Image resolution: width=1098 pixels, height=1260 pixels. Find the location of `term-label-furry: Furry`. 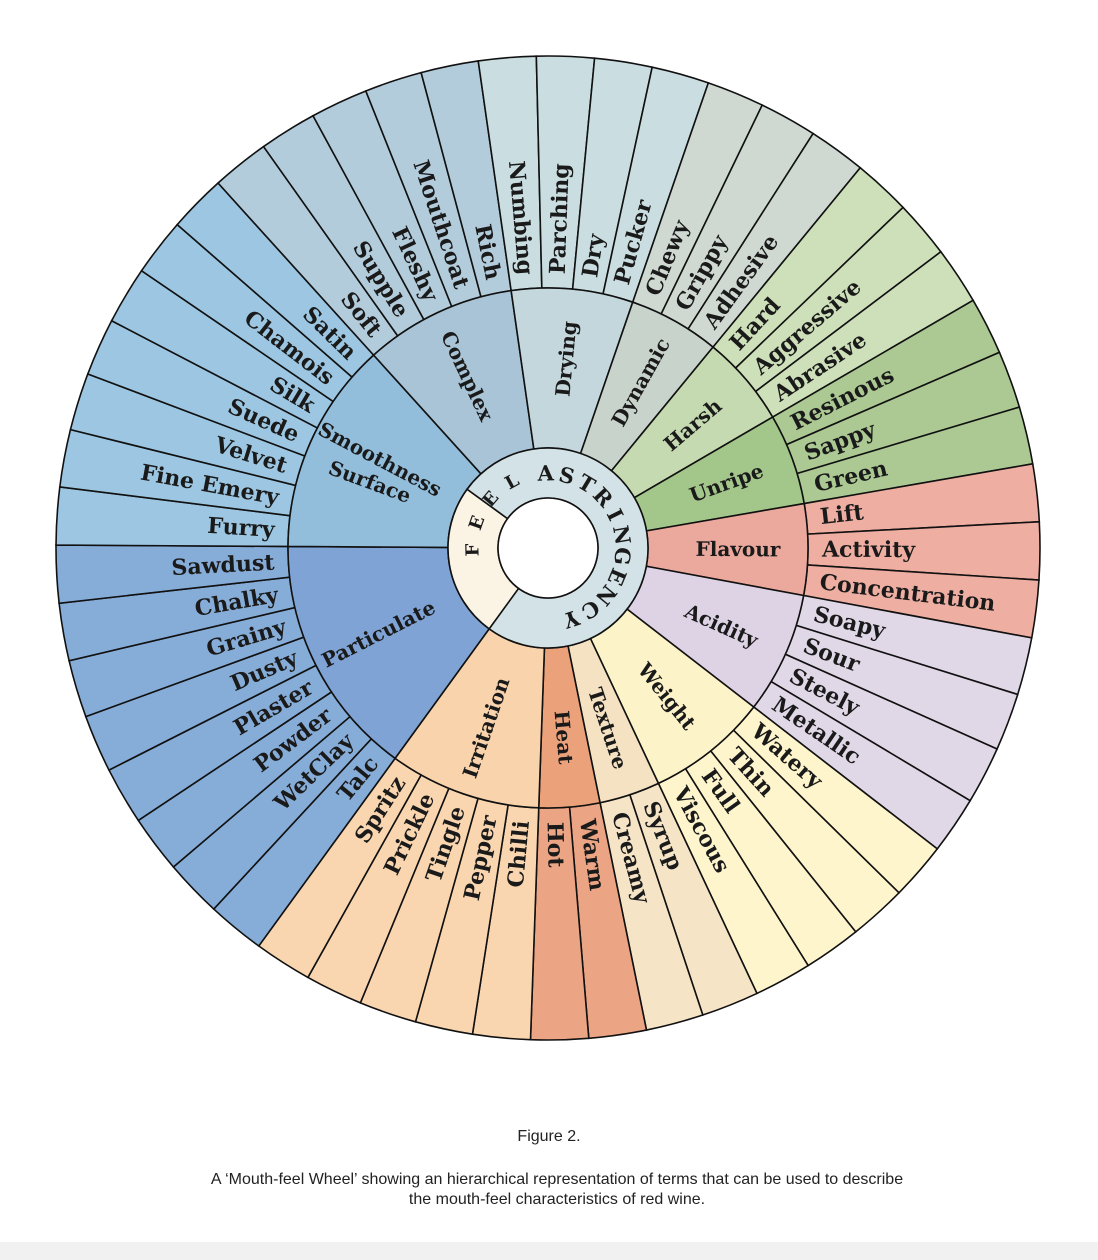

term-label-furry: Furry is located at coordinates (242, 528).